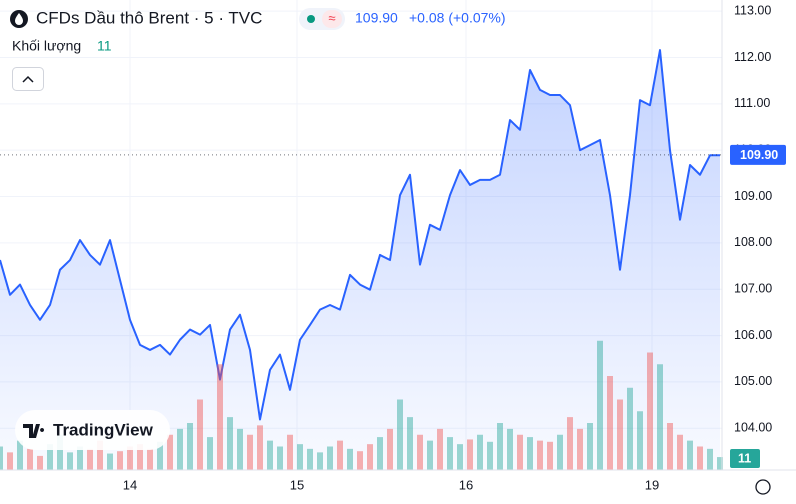  What do you see at coordinates (311, 19) in the screenshot?
I see `market-open-dot` at bounding box center [311, 19].